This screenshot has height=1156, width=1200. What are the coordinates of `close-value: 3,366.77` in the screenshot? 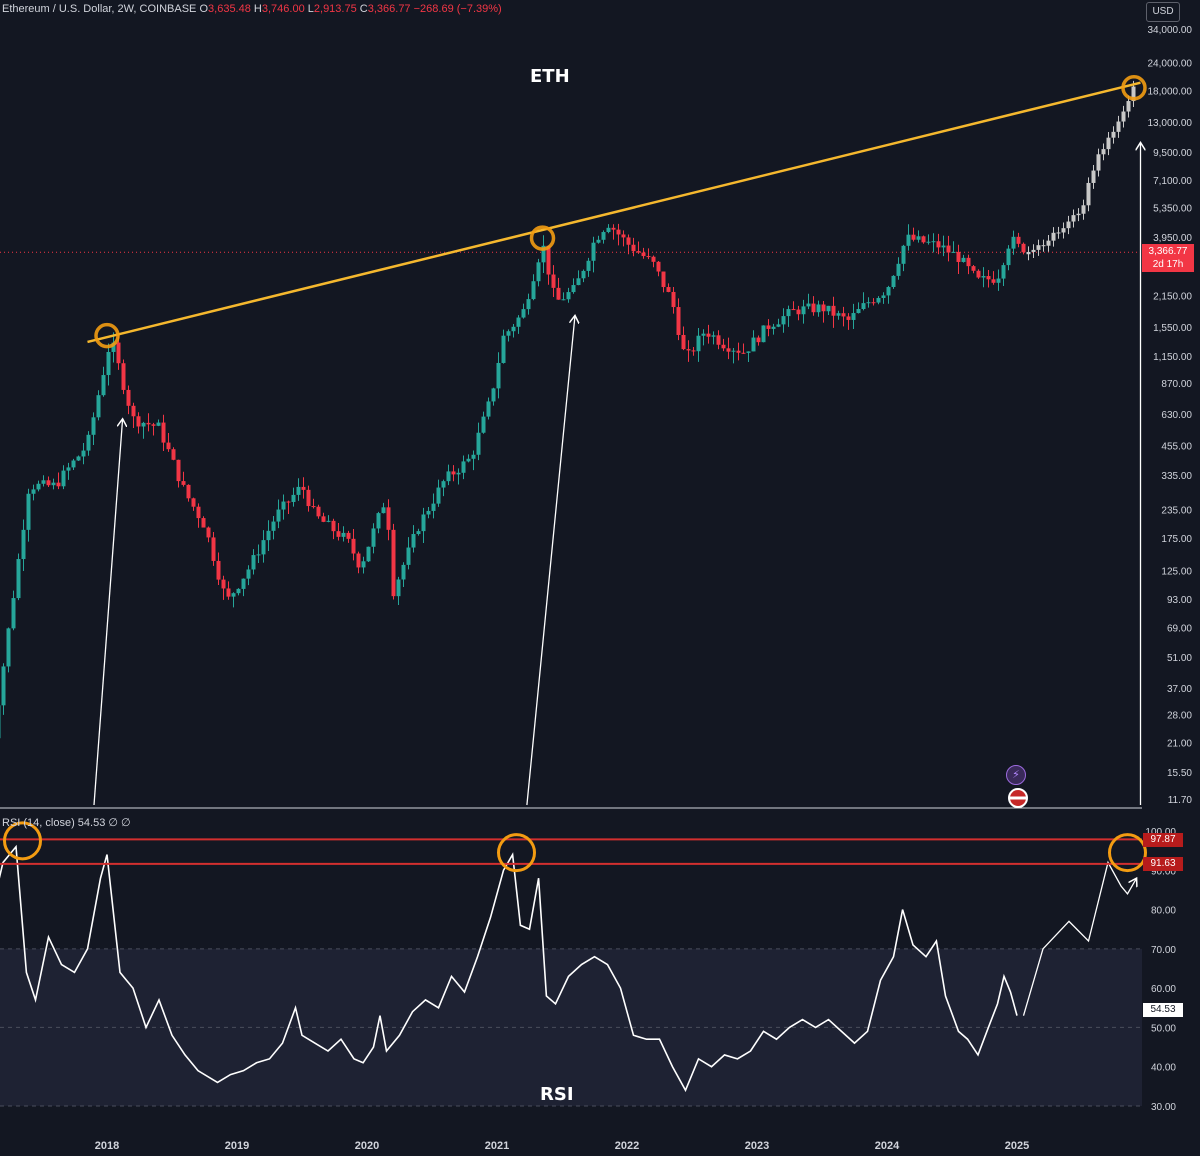 It's located at (389, 9).